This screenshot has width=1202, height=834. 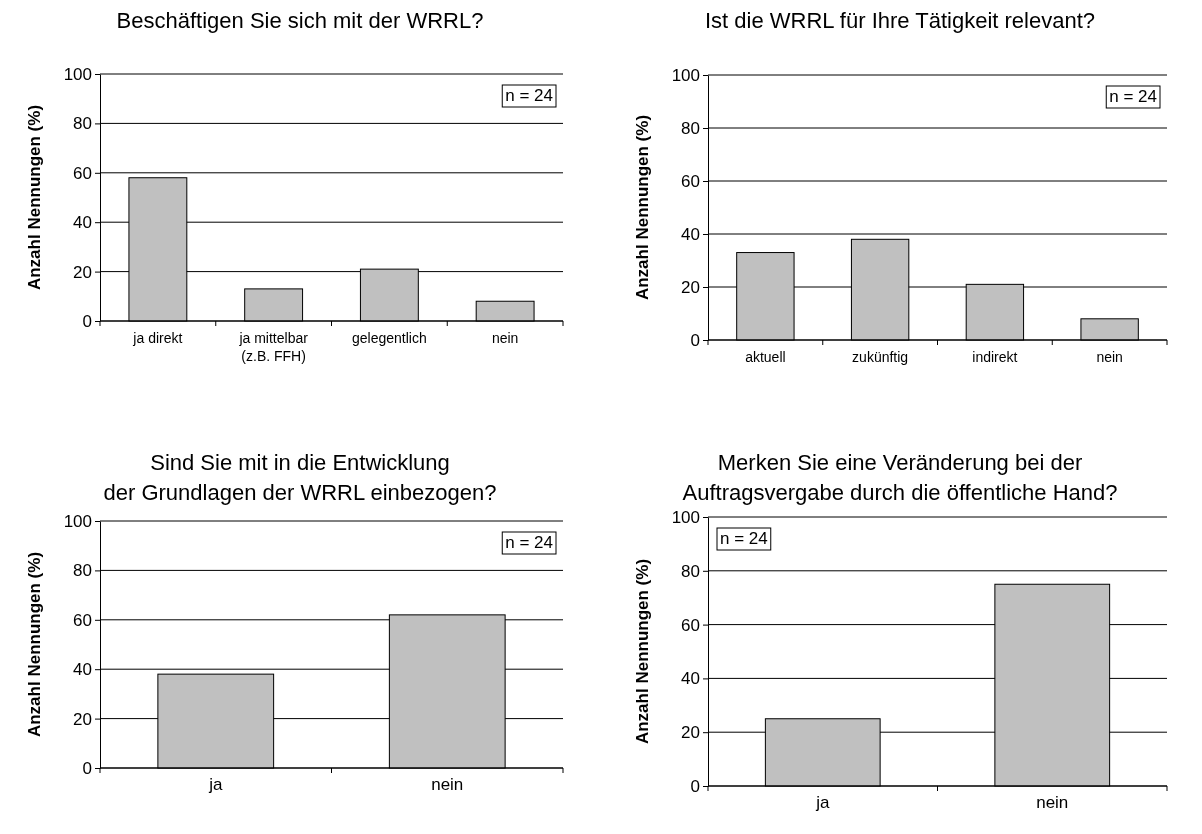 What do you see at coordinates (300, 477) in the screenshot?
I see `chart-title: Sind Sie mit in die Entwicklung der Grundlagen der WRRL einbezogen?` at bounding box center [300, 477].